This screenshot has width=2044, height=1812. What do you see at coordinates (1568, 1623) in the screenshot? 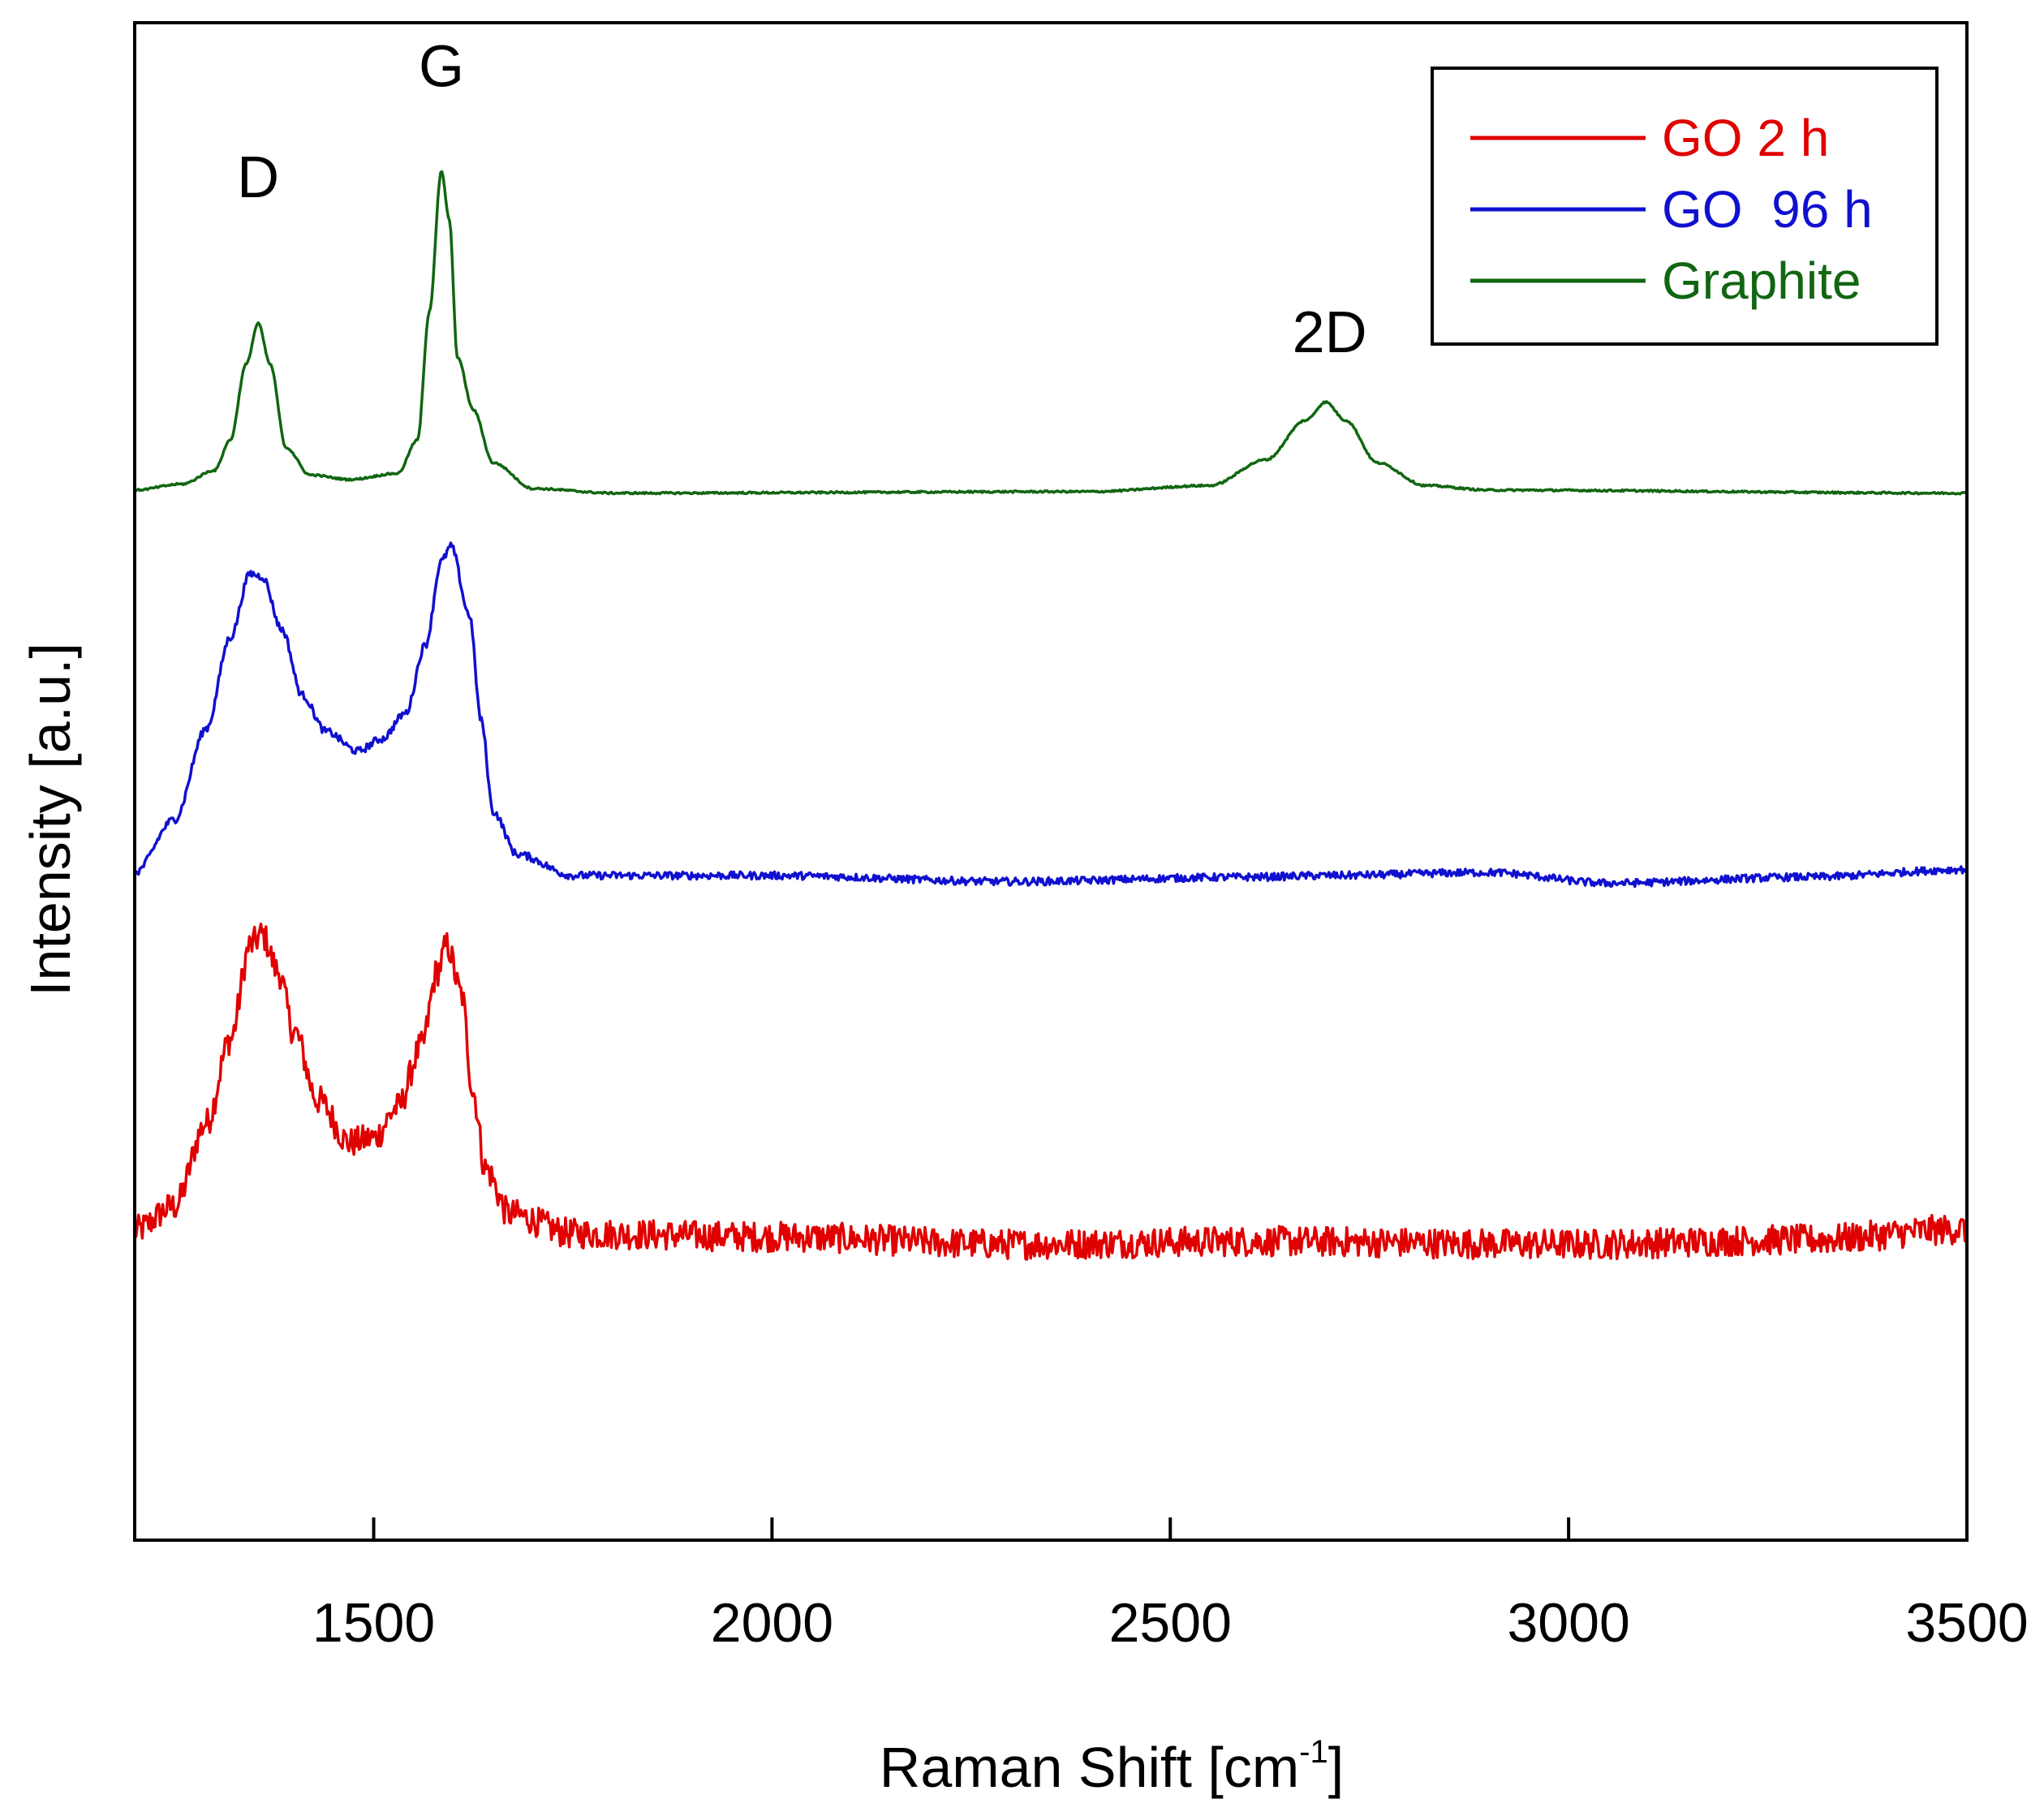
I see `x-tick-label-3: 3000` at bounding box center [1568, 1623].